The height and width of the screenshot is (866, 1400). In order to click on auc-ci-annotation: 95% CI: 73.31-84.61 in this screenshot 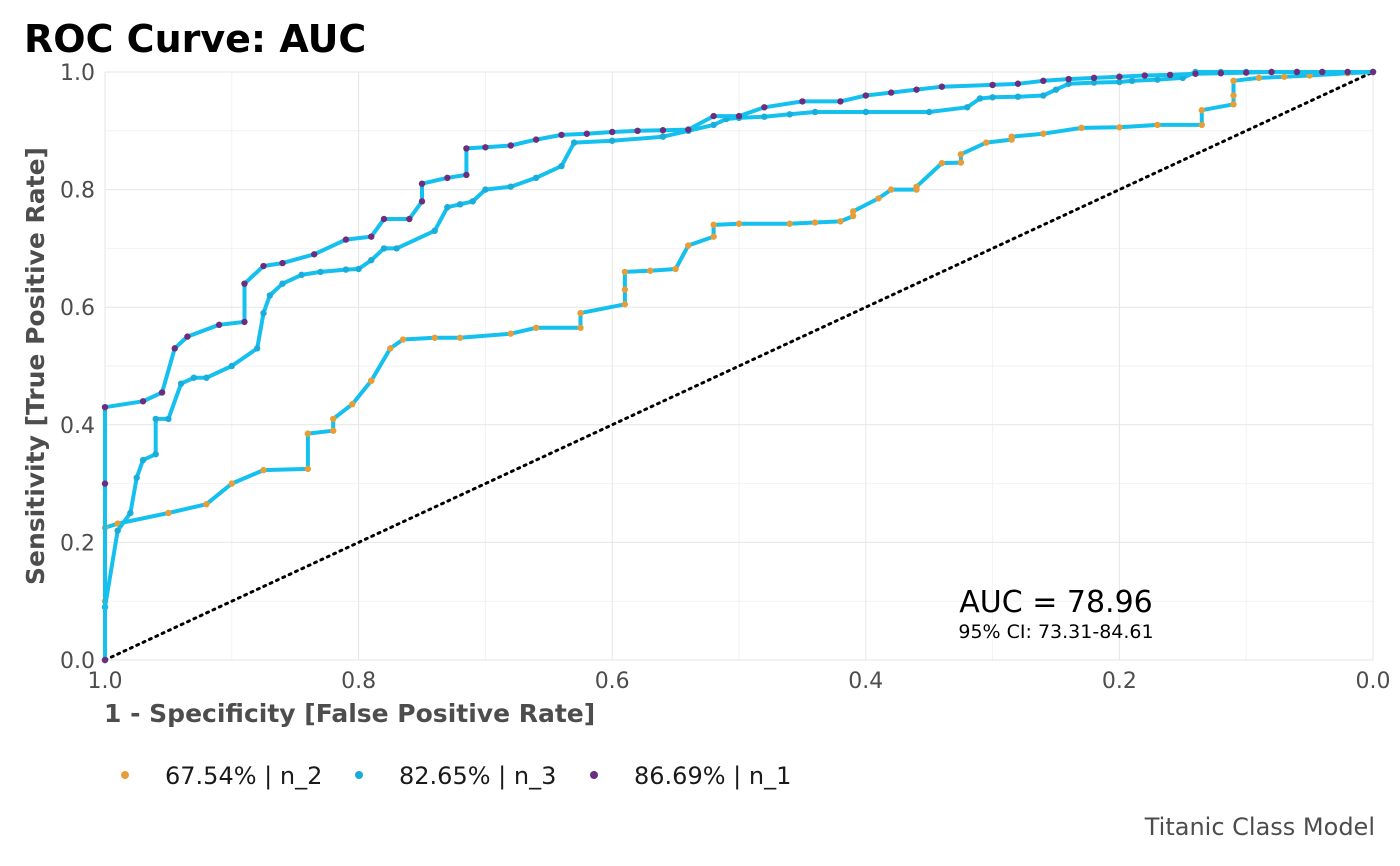, I will do `click(1055, 632)`.